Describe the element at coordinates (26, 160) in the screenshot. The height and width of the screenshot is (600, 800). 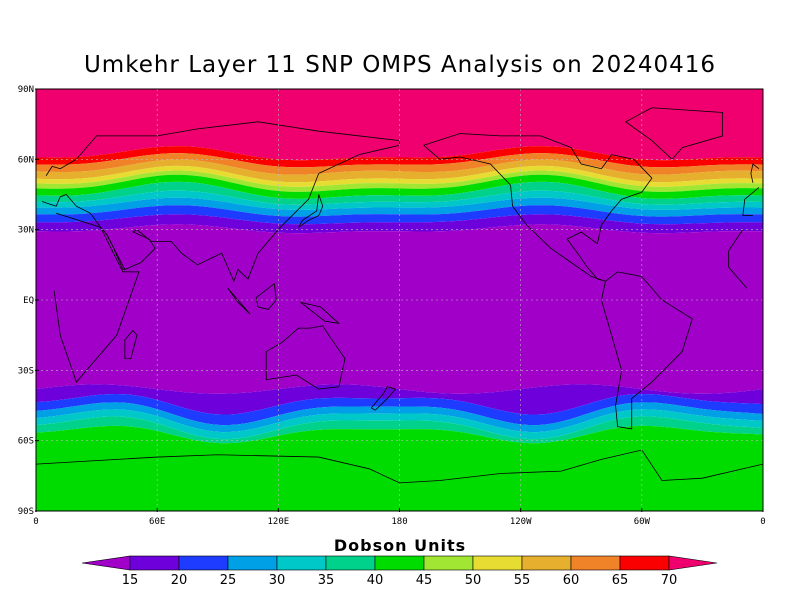
I see `lat-tick-label: 60N` at that location.